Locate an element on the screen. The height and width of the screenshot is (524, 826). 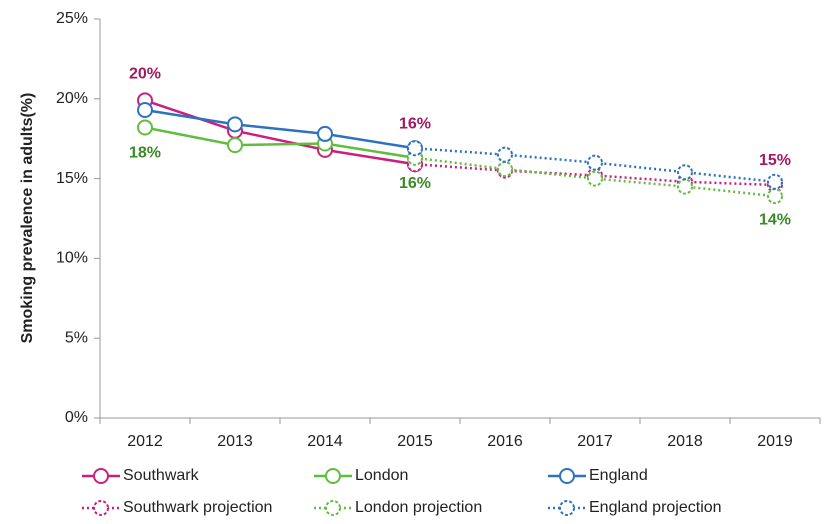
legend-label: Southwark is located at coordinates (161, 475).